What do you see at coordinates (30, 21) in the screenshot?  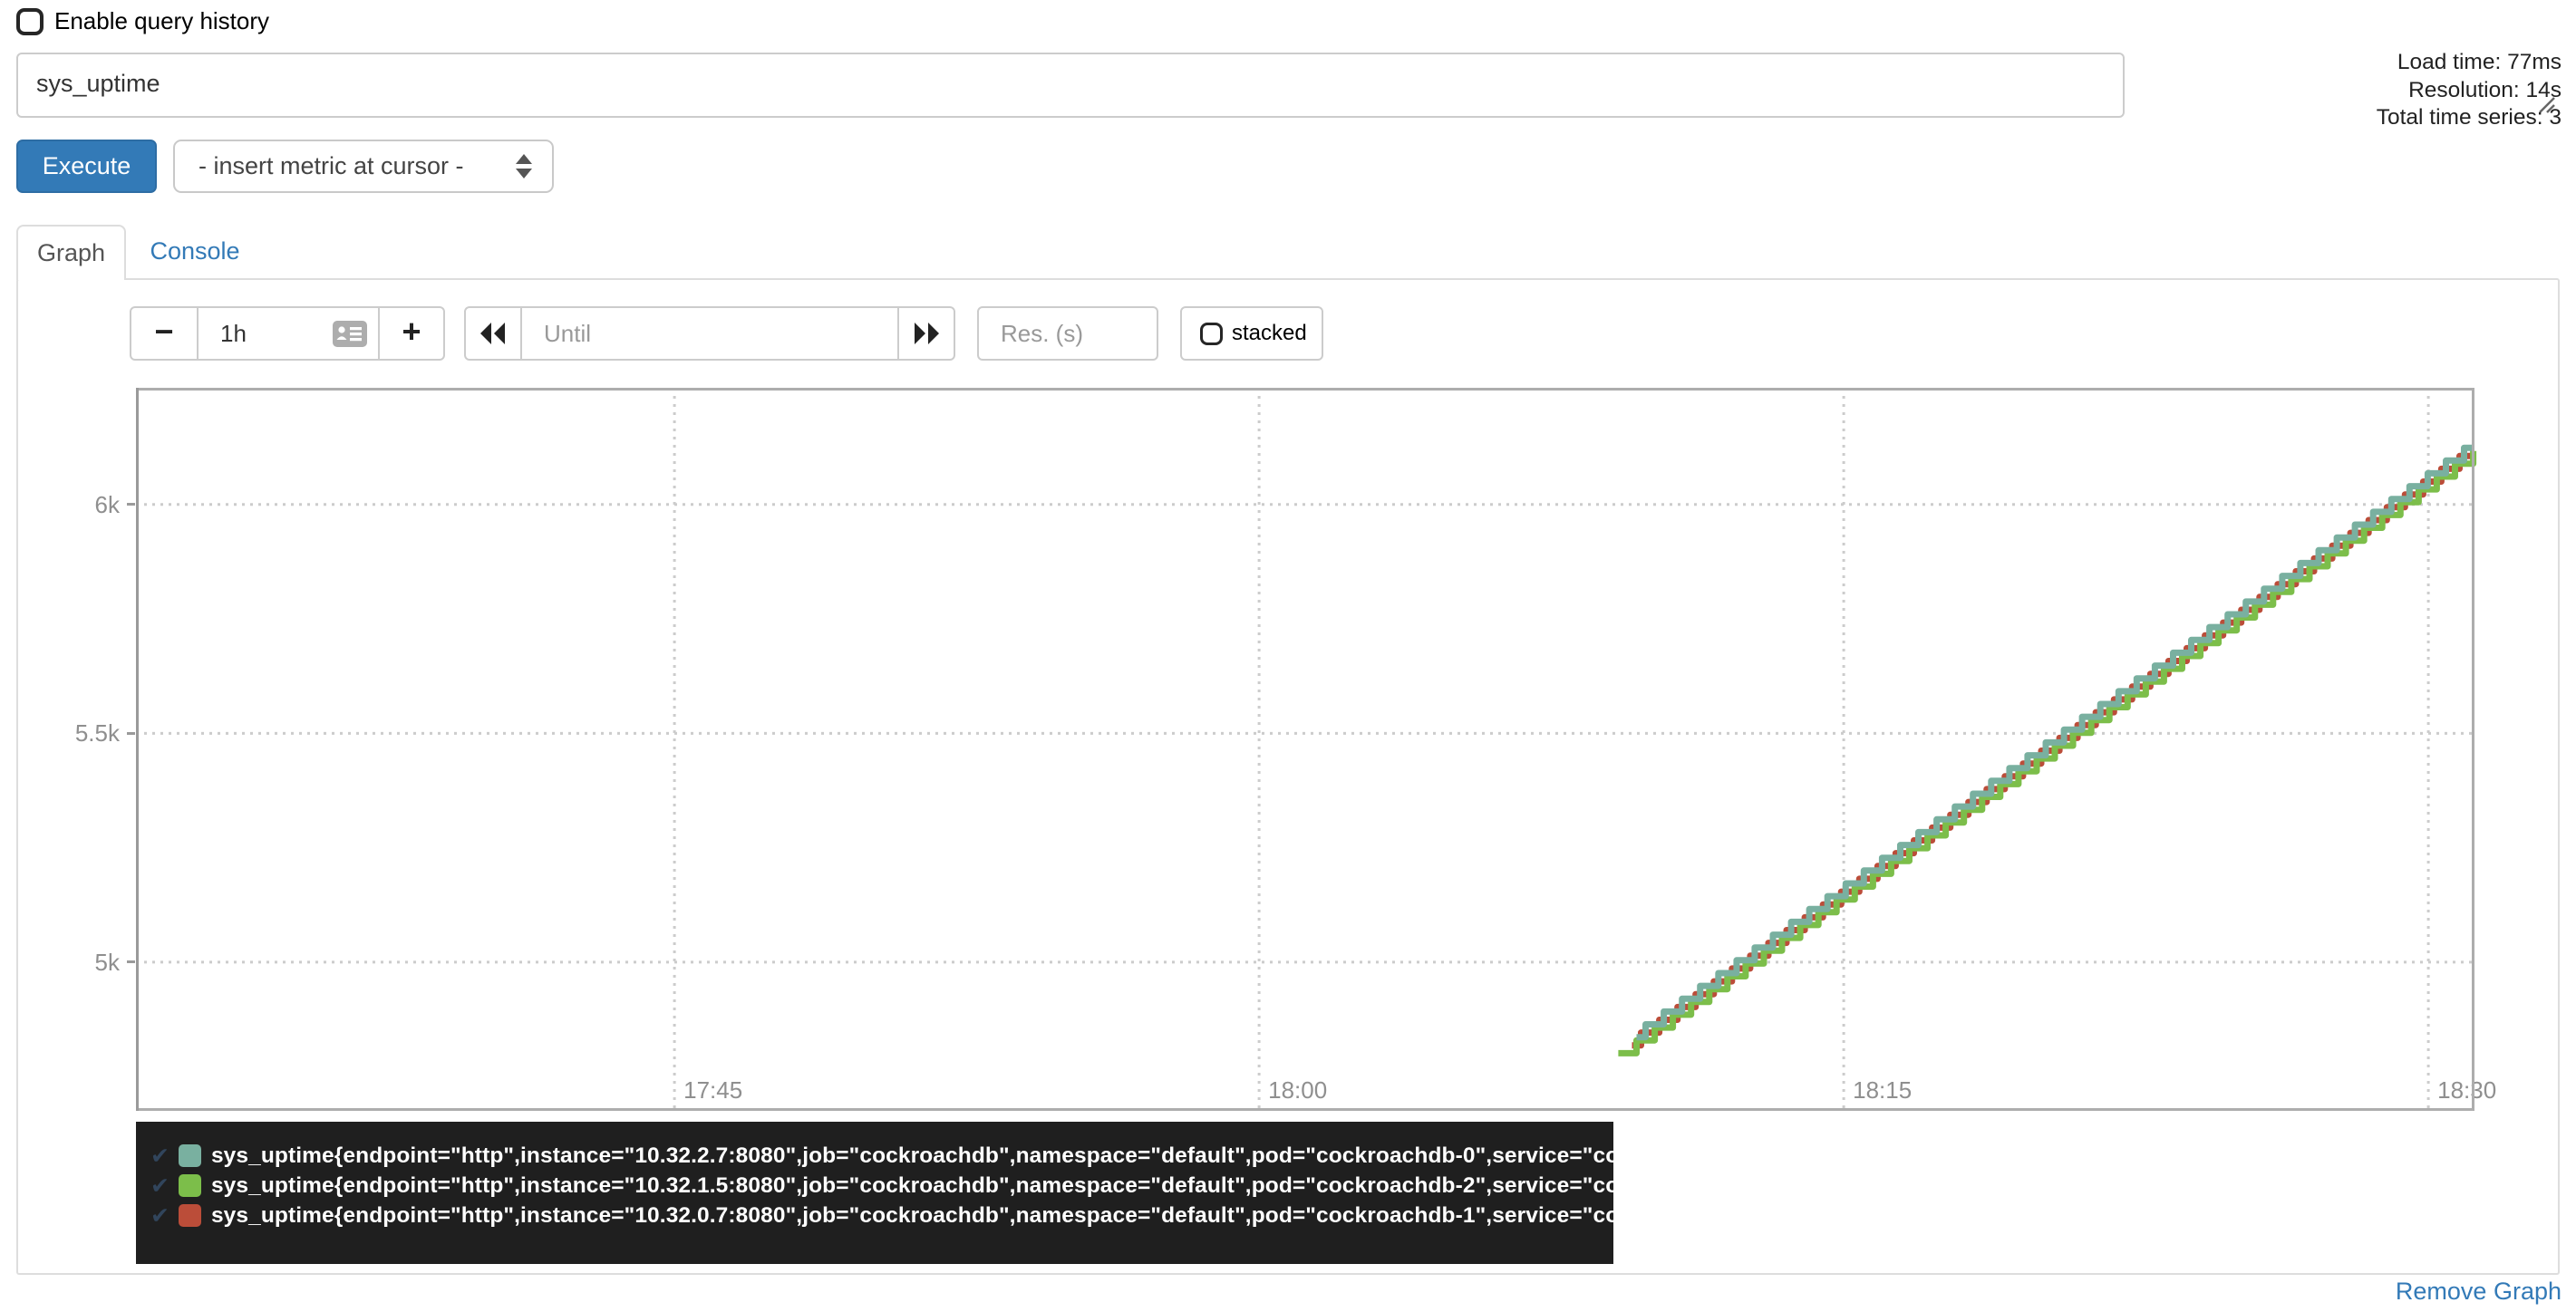 I see `query-history-checkbox` at bounding box center [30, 21].